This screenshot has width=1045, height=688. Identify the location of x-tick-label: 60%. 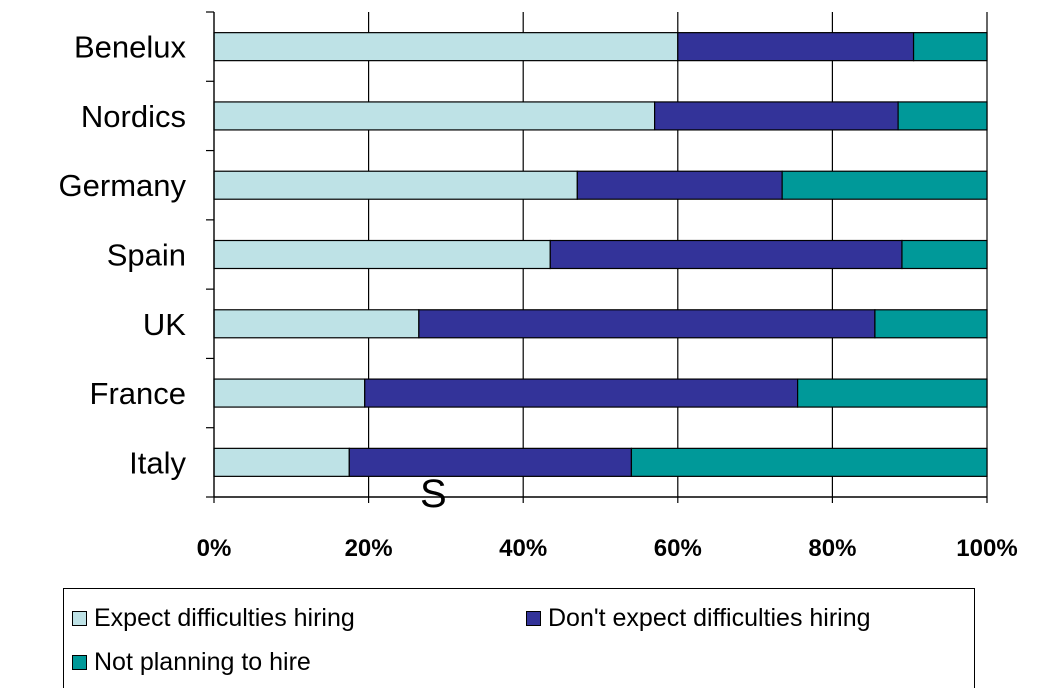
(678, 548).